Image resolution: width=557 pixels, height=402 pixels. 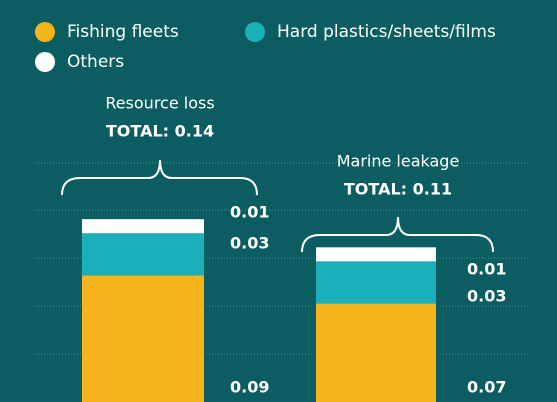 I want to click on category-label: Resource loss, so click(x=159, y=103).